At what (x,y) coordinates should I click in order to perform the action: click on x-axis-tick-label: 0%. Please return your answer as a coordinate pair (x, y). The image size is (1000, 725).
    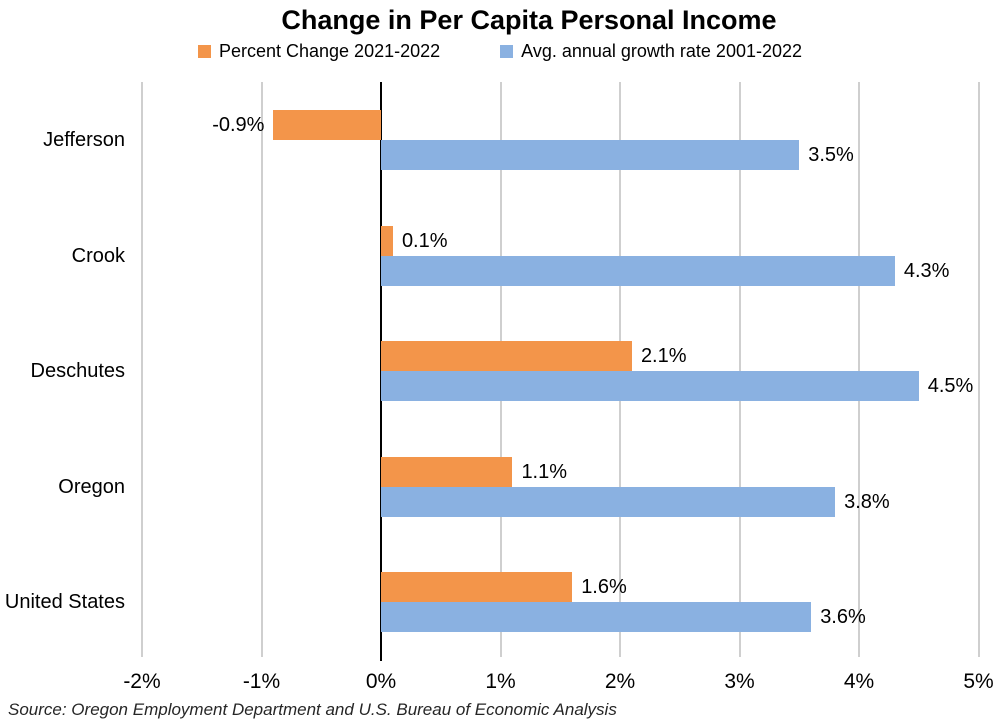
    Looking at the image, I should click on (381, 681).